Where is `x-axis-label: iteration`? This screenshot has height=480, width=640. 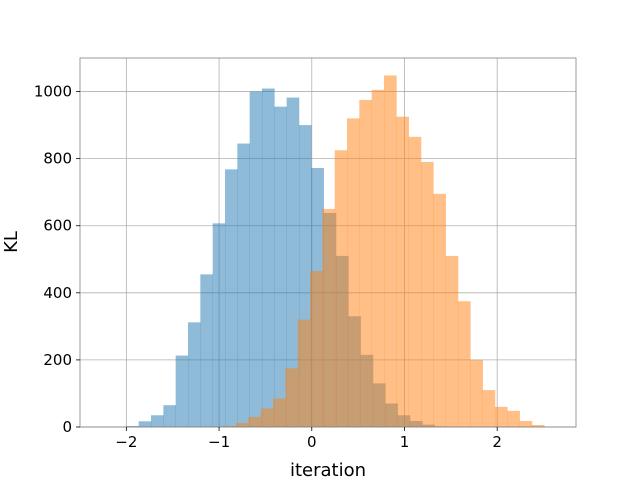
x-axis-label: iteration is located at coordinates (328, 470).